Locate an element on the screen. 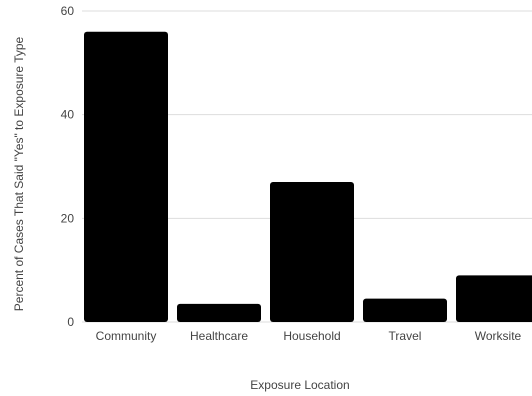 This screenshot has height=396, width=532. y-tick-label: 20 is located at coordinates (68, 218).